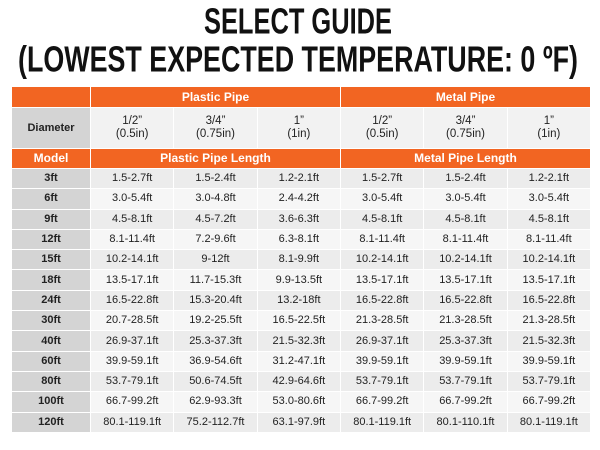 The width and height of the screenshot is (600, 450). What do you see at coordinates (132, 179) in the screenshot?
I see `length-range: 1.5-2.7ft` at bounding box center [132, 179].